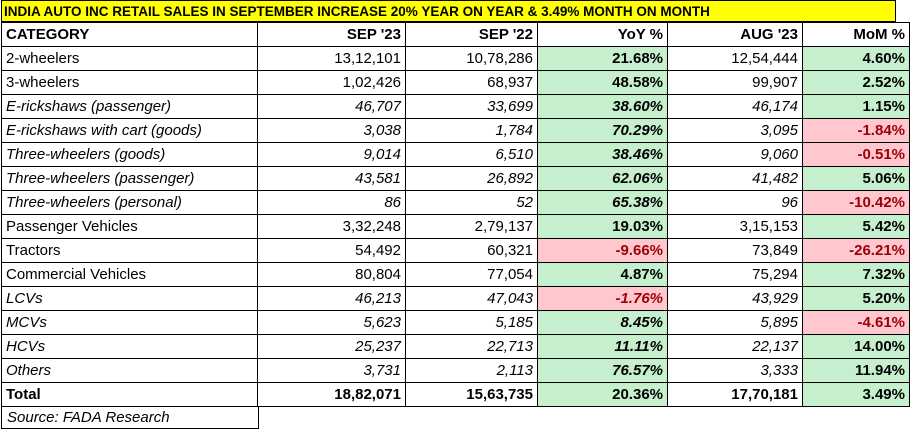 Image resolution: width=910 pixels, height=432 pixels. I want to click on row-mom: -1.84%, so click(856, 130).